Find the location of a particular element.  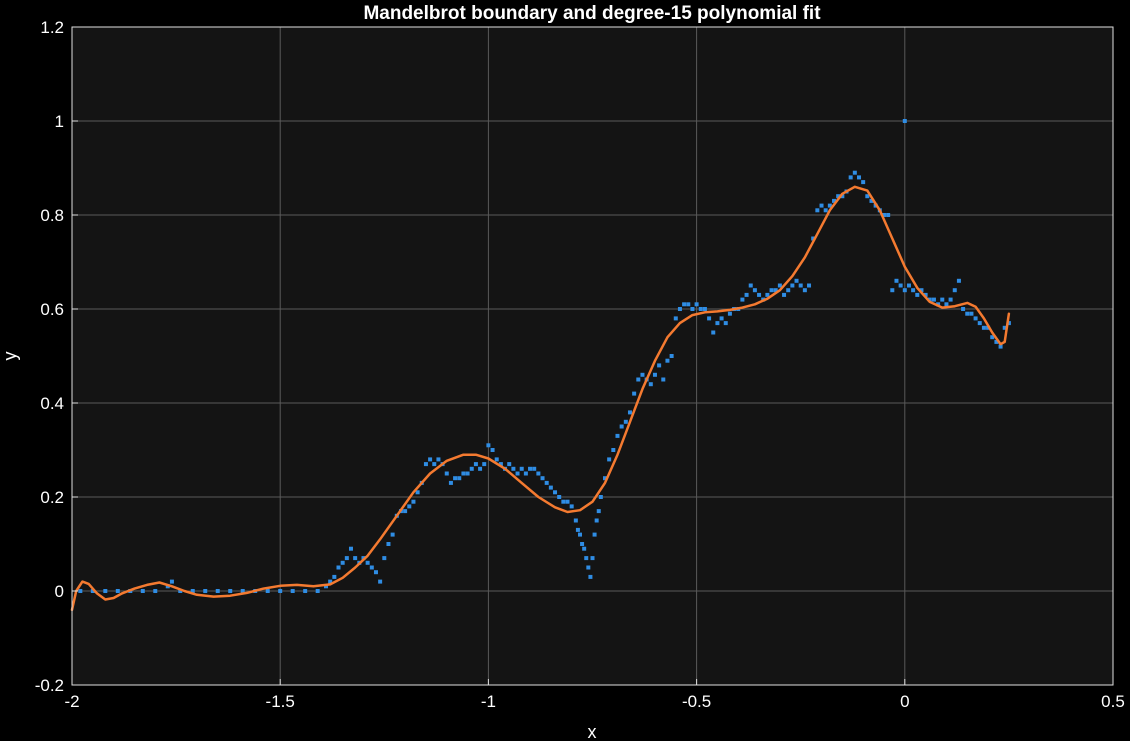

x-tick-label: -1 is located at coordinates (488, 701).